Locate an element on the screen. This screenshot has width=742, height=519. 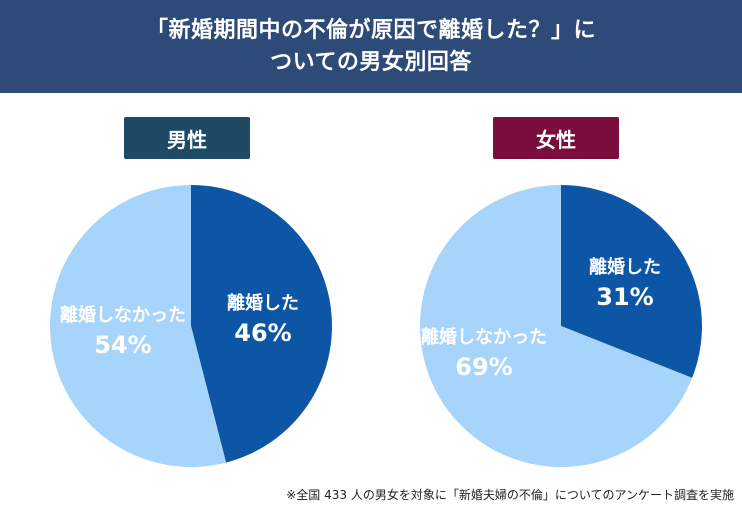
survey-footnote: ※全国 433 人の男女を対象に「新婚夫婦の不倫」についてのアンケート調査を実施 is located at coordinates (510, 495).